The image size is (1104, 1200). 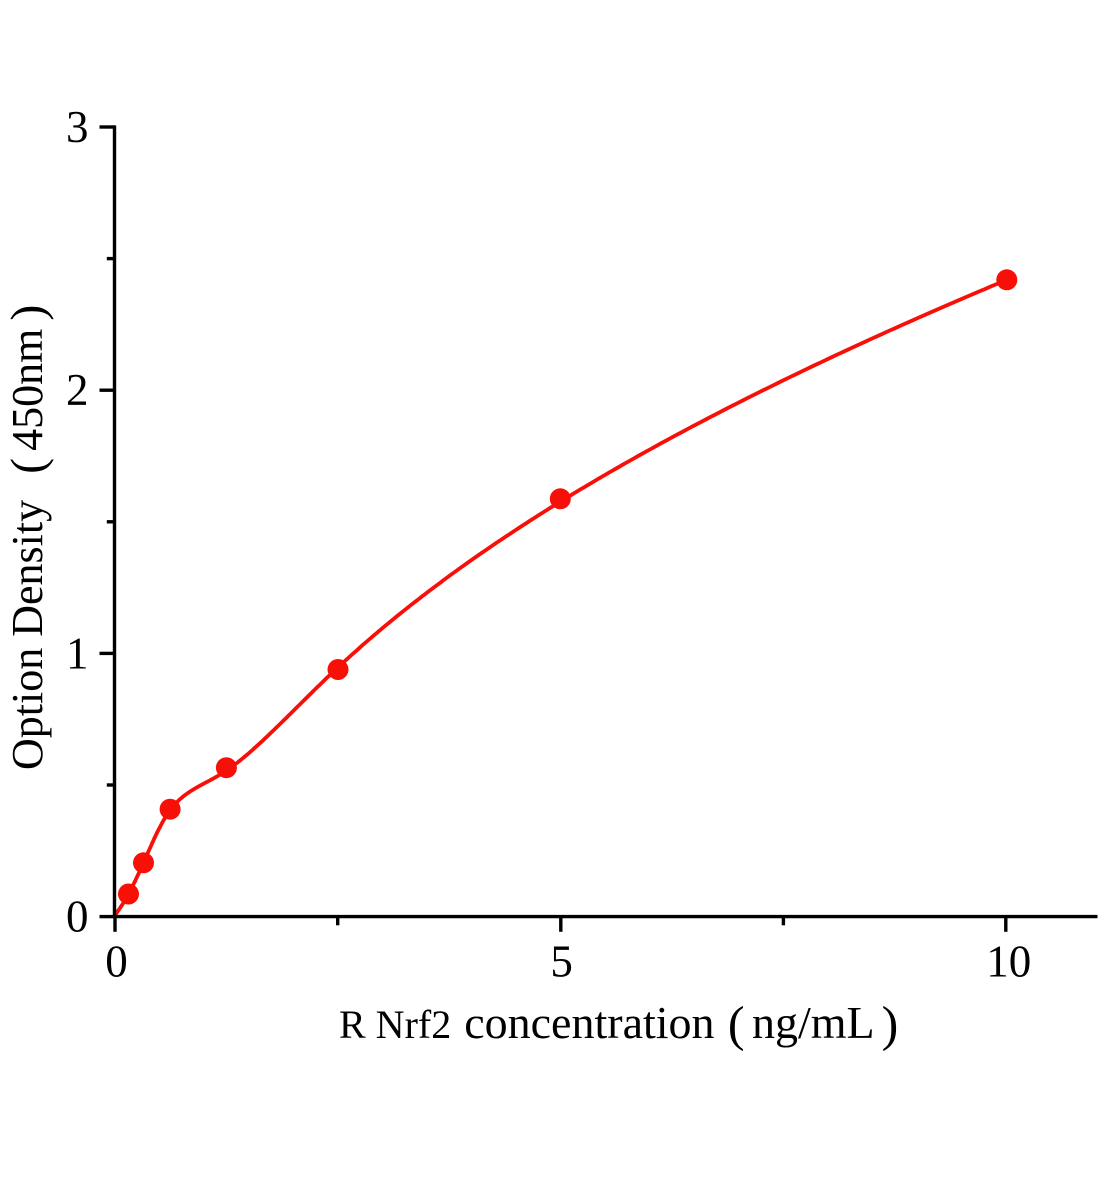 I want to click on svg-text: R Nrf2 concentration(ng/mL), so click(x=618, y=1024).